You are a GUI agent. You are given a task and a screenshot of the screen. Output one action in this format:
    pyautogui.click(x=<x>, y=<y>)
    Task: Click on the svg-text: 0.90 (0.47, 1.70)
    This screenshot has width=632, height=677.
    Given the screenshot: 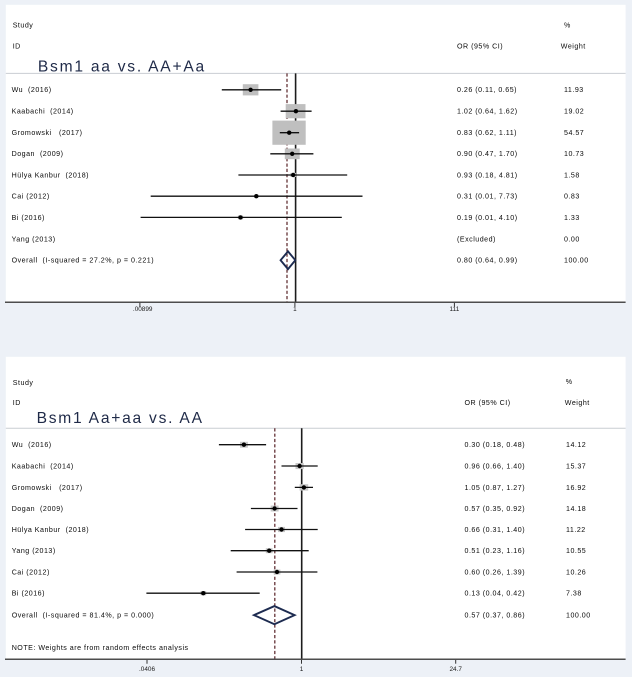 What is the action you would take?
    pyautogui.click(x=487, y=154)
    